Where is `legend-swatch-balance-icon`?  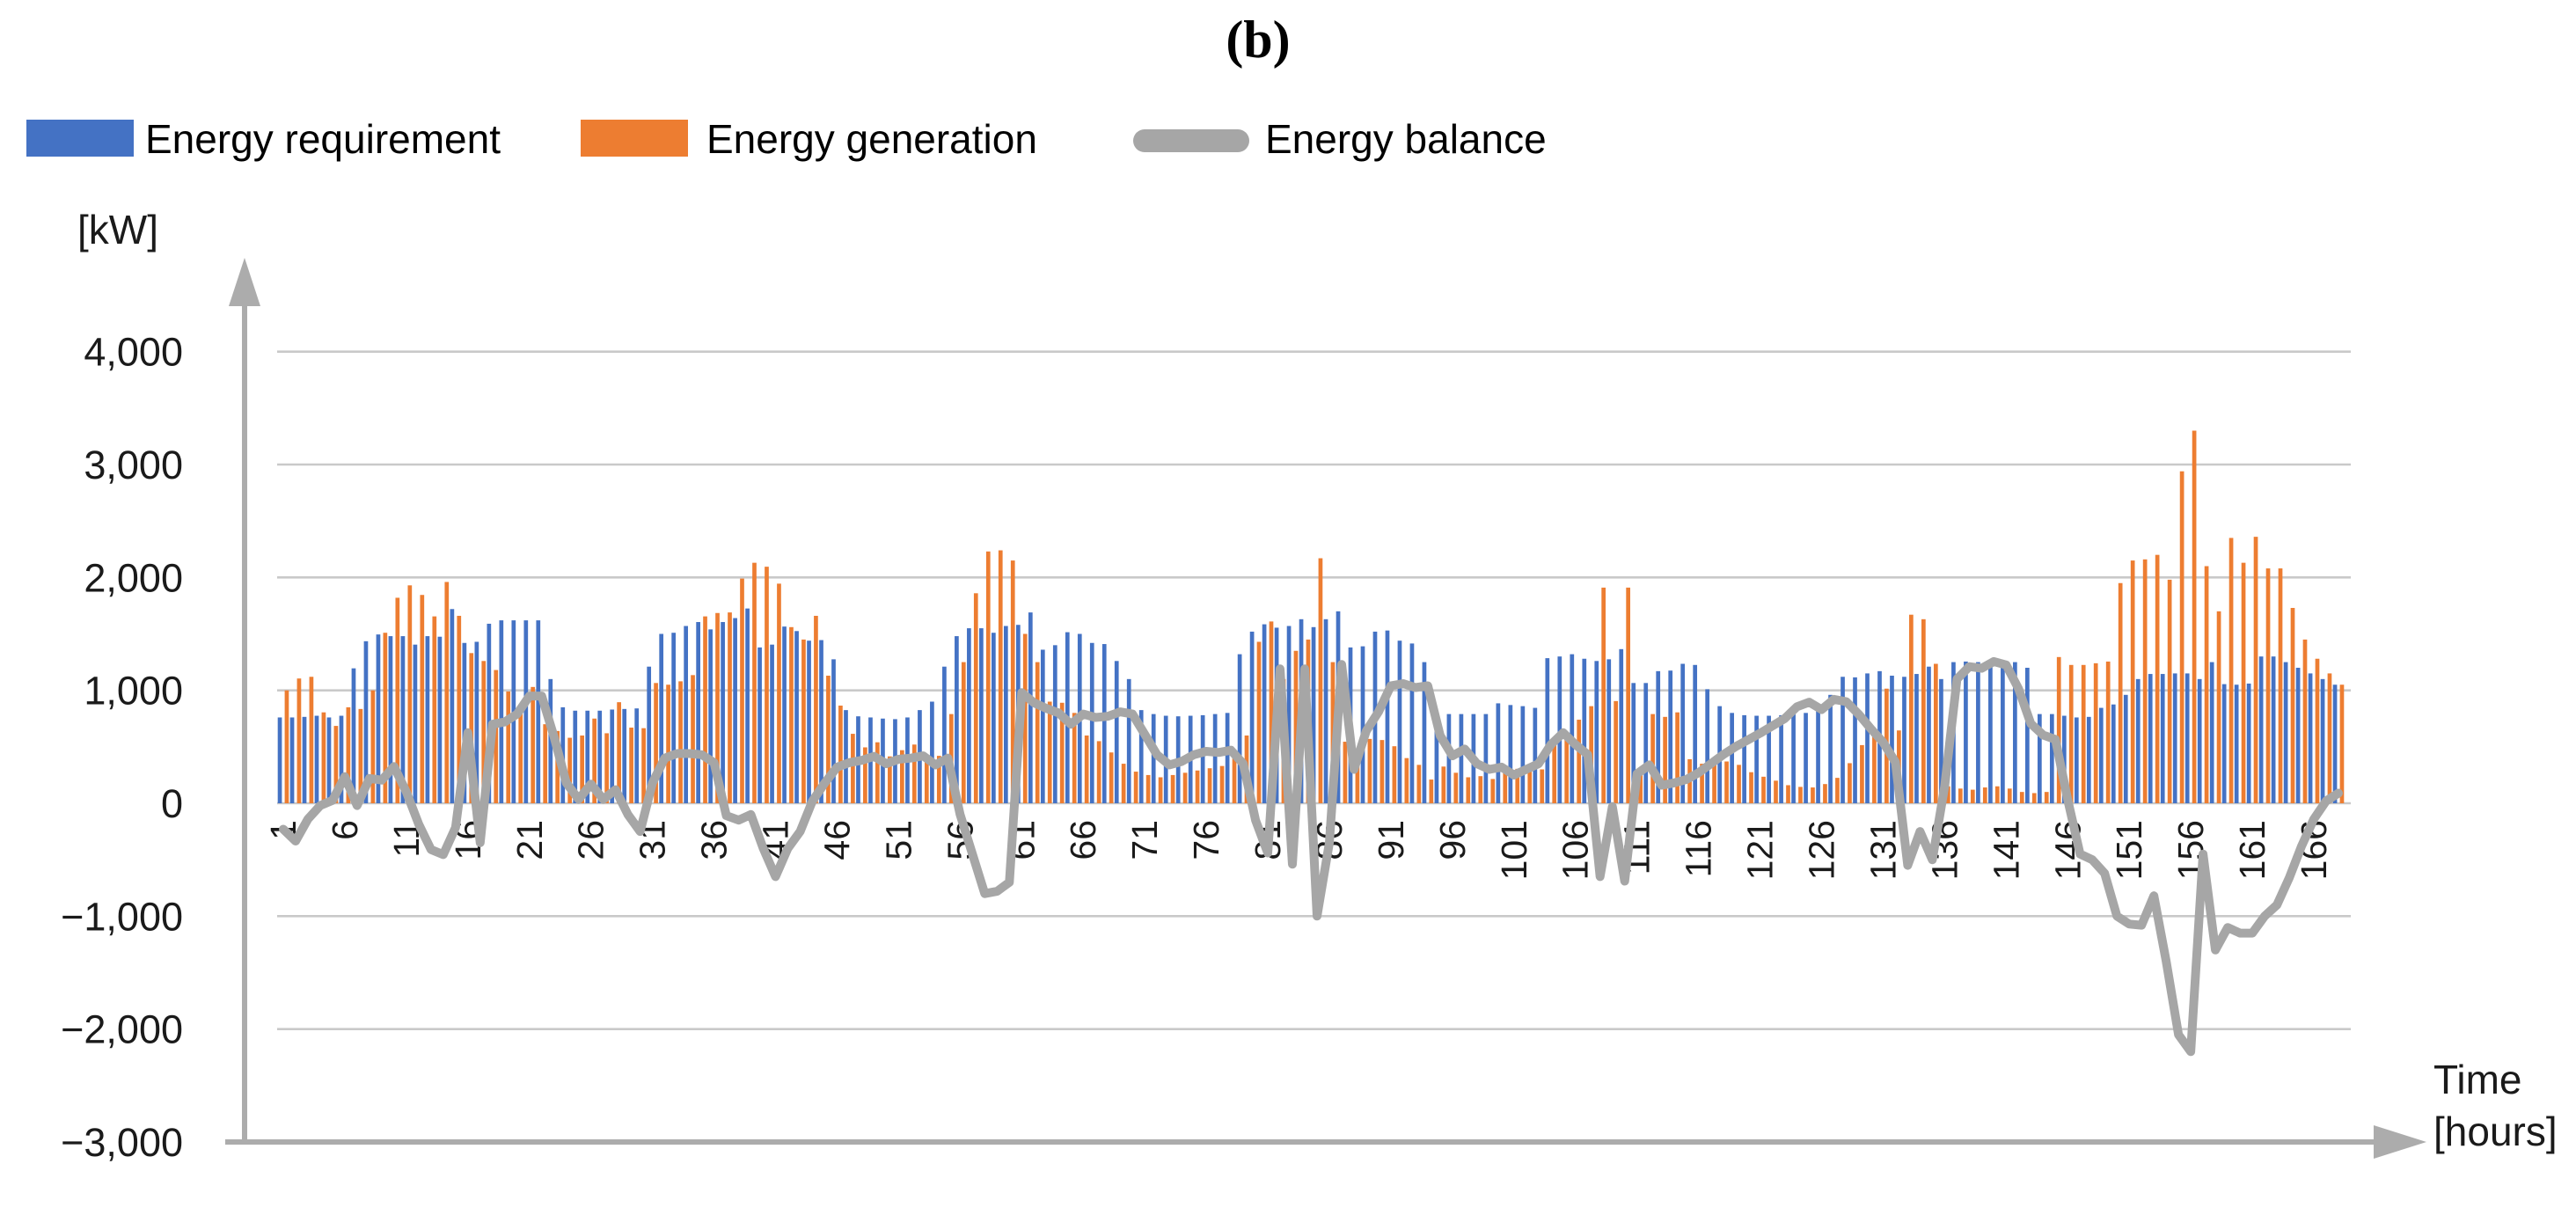 legend-swatch-balance-icon is located at coordinates (1191, 140).